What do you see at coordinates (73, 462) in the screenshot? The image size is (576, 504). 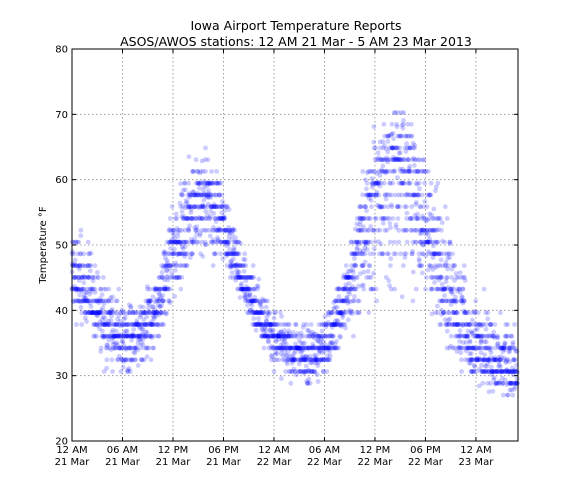 I see `x-tick-label: 21 Mar` at bounding box center [73, 462].